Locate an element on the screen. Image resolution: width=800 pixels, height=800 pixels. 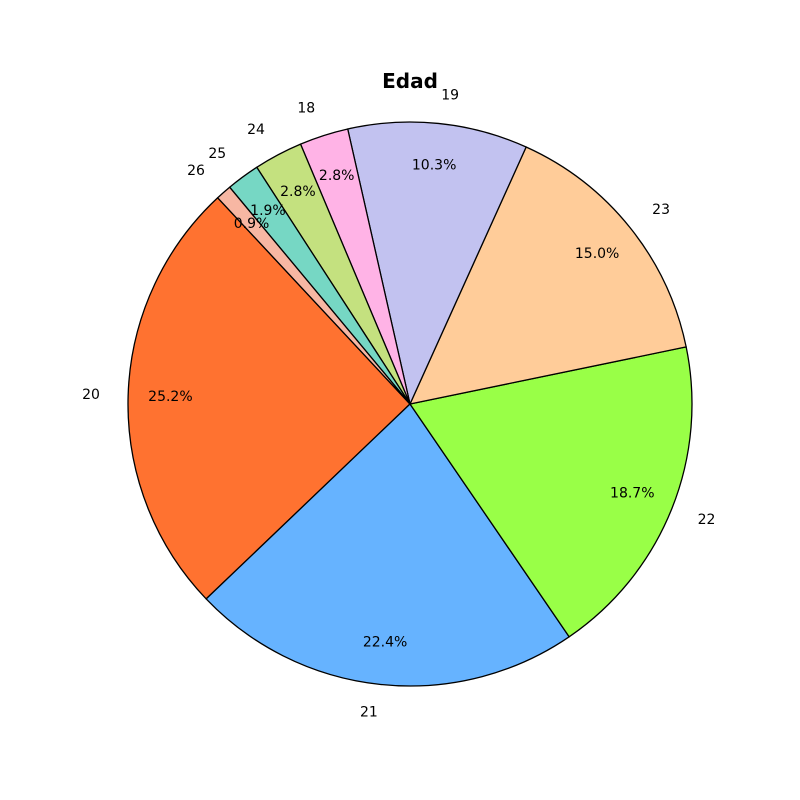
slice-label-25: 25 is located at coordinates (217, 154).